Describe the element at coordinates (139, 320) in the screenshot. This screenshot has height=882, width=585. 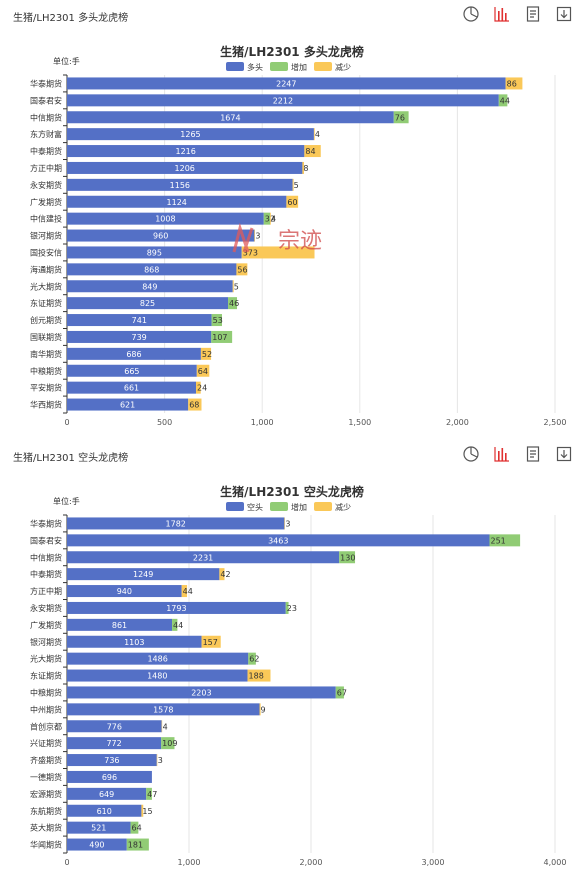
I see `bar-value-label: 741` at that location.